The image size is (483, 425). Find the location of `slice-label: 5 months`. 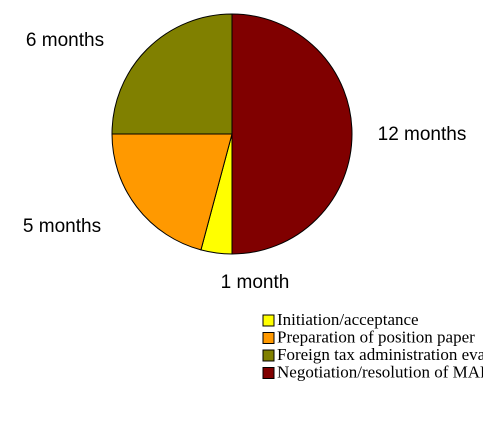

slice-label: 5 months is located at coordinates (62, 226).